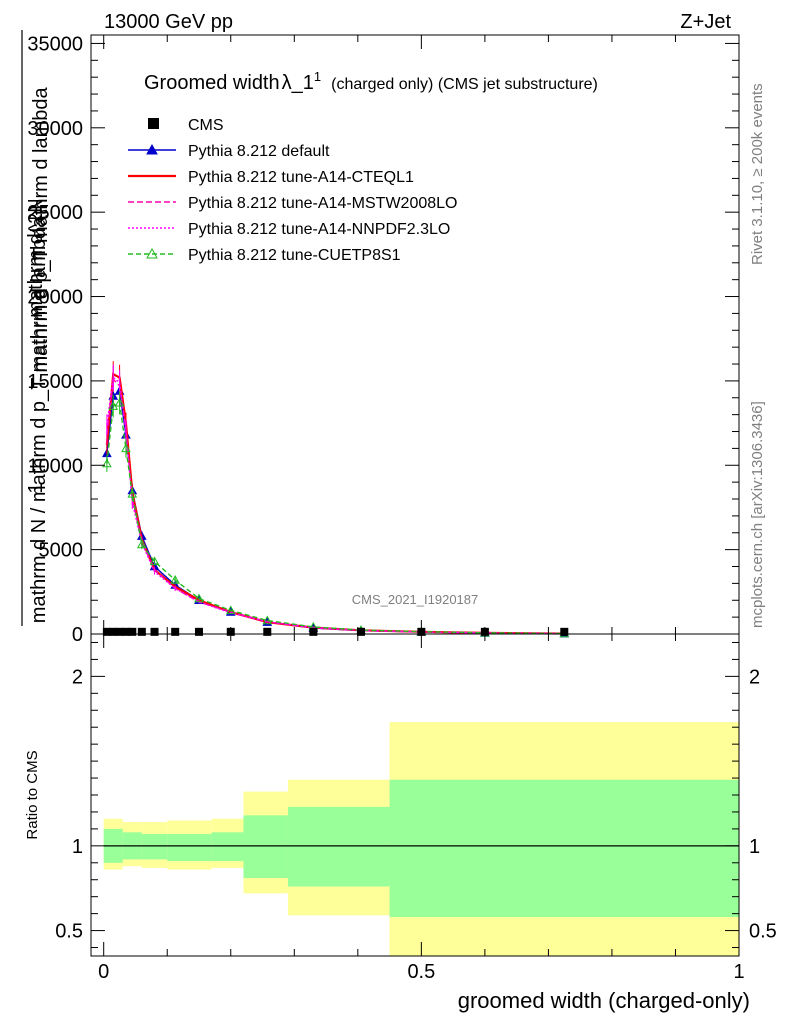  What do you see at coordinates (55, 382) in the screenshot?
I see `y-tick-label: 15000` at bounding box center [55, 382].